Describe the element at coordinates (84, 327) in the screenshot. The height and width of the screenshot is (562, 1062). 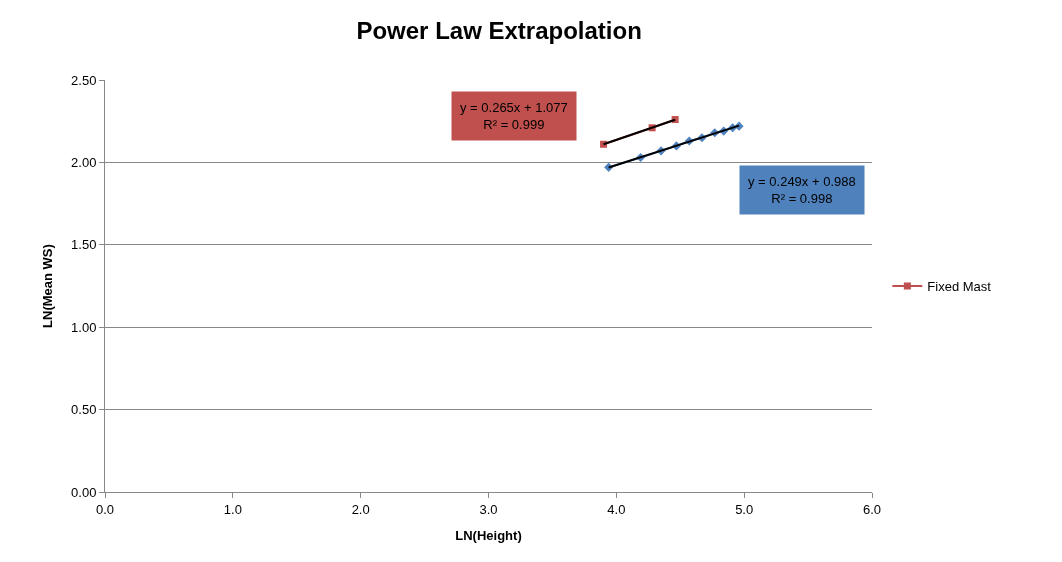
I see `y-tick-label: 1.00` at that location.